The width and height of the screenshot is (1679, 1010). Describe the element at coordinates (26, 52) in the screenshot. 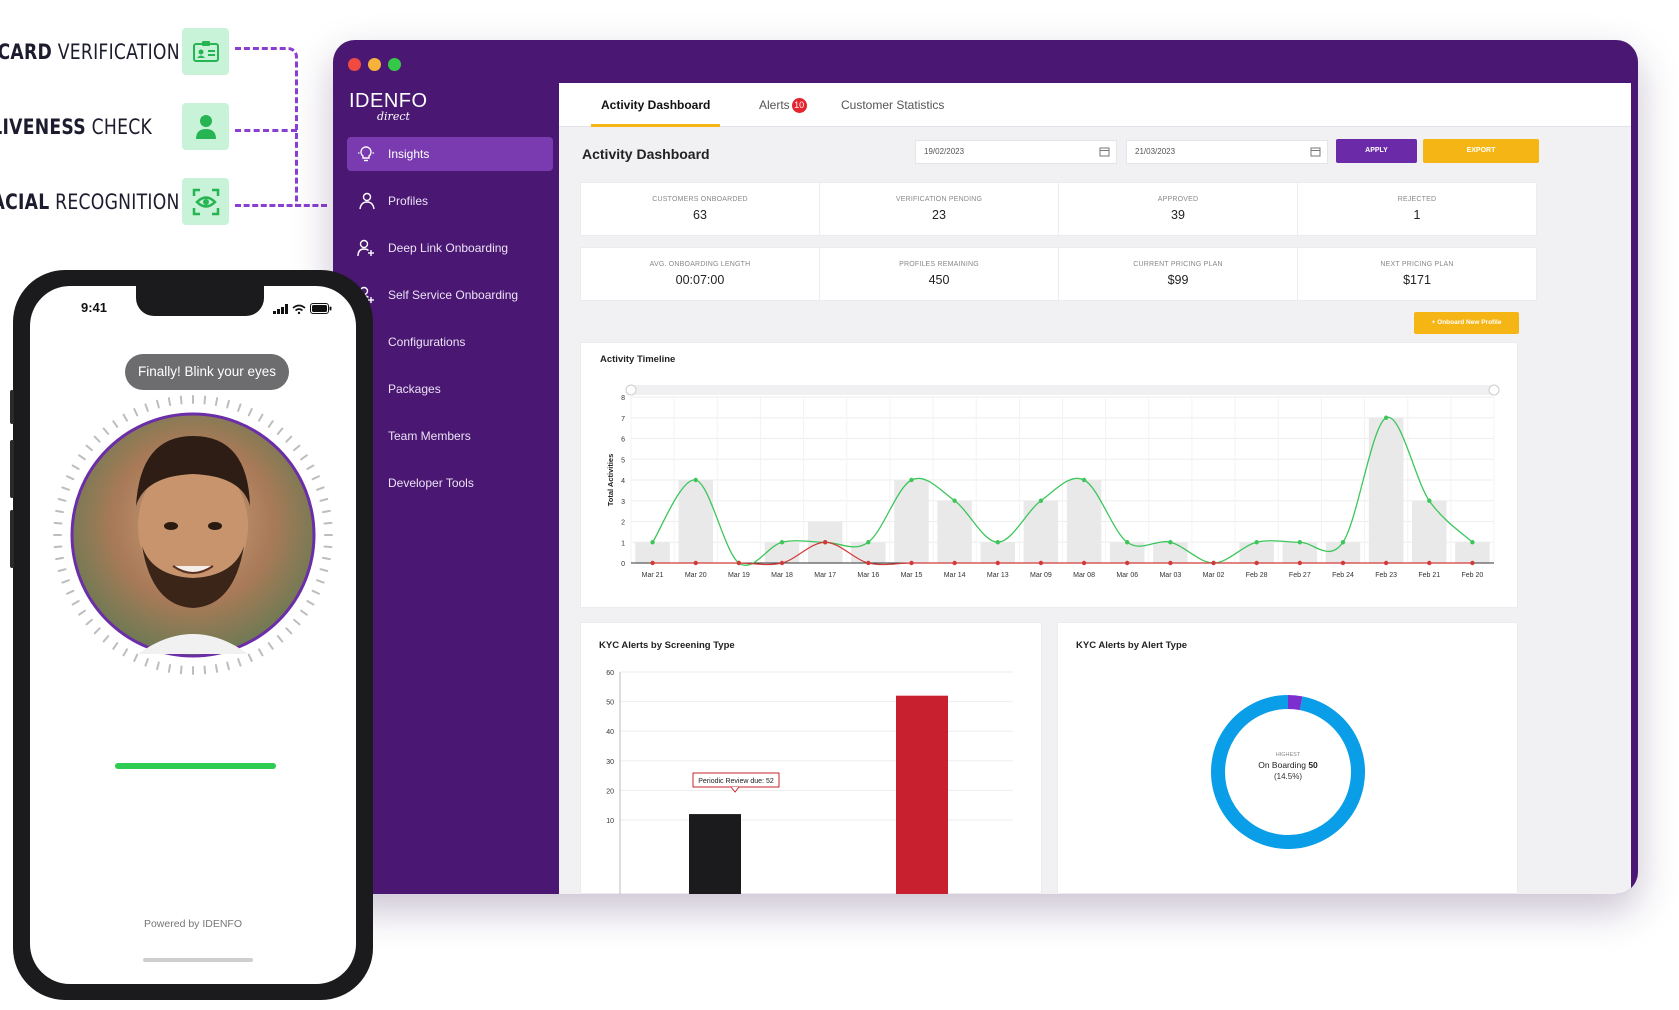

I see `feature-bold: ID CARD` at that location.